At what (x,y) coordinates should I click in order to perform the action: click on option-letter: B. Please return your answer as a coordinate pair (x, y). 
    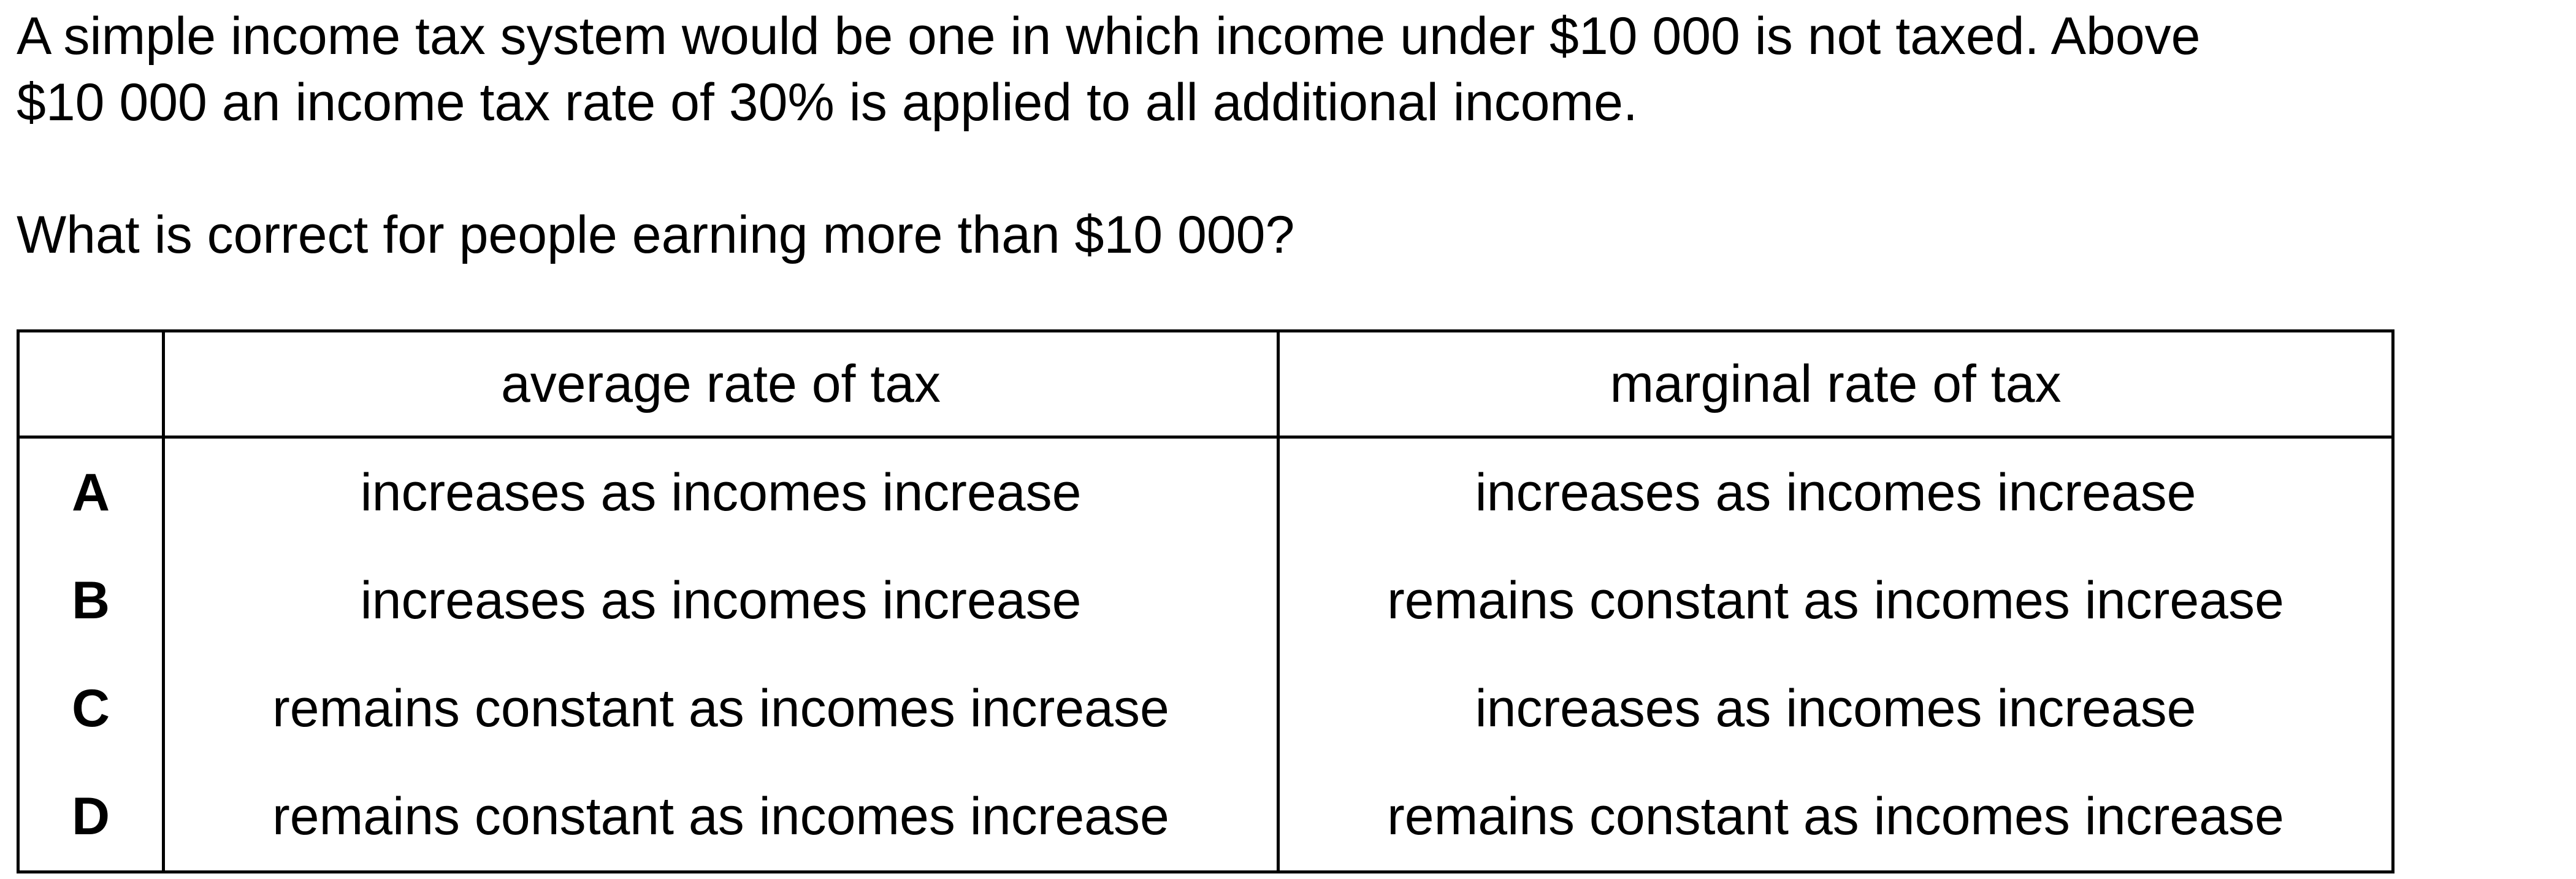
    Looking at the image, I should click on (91, 600).